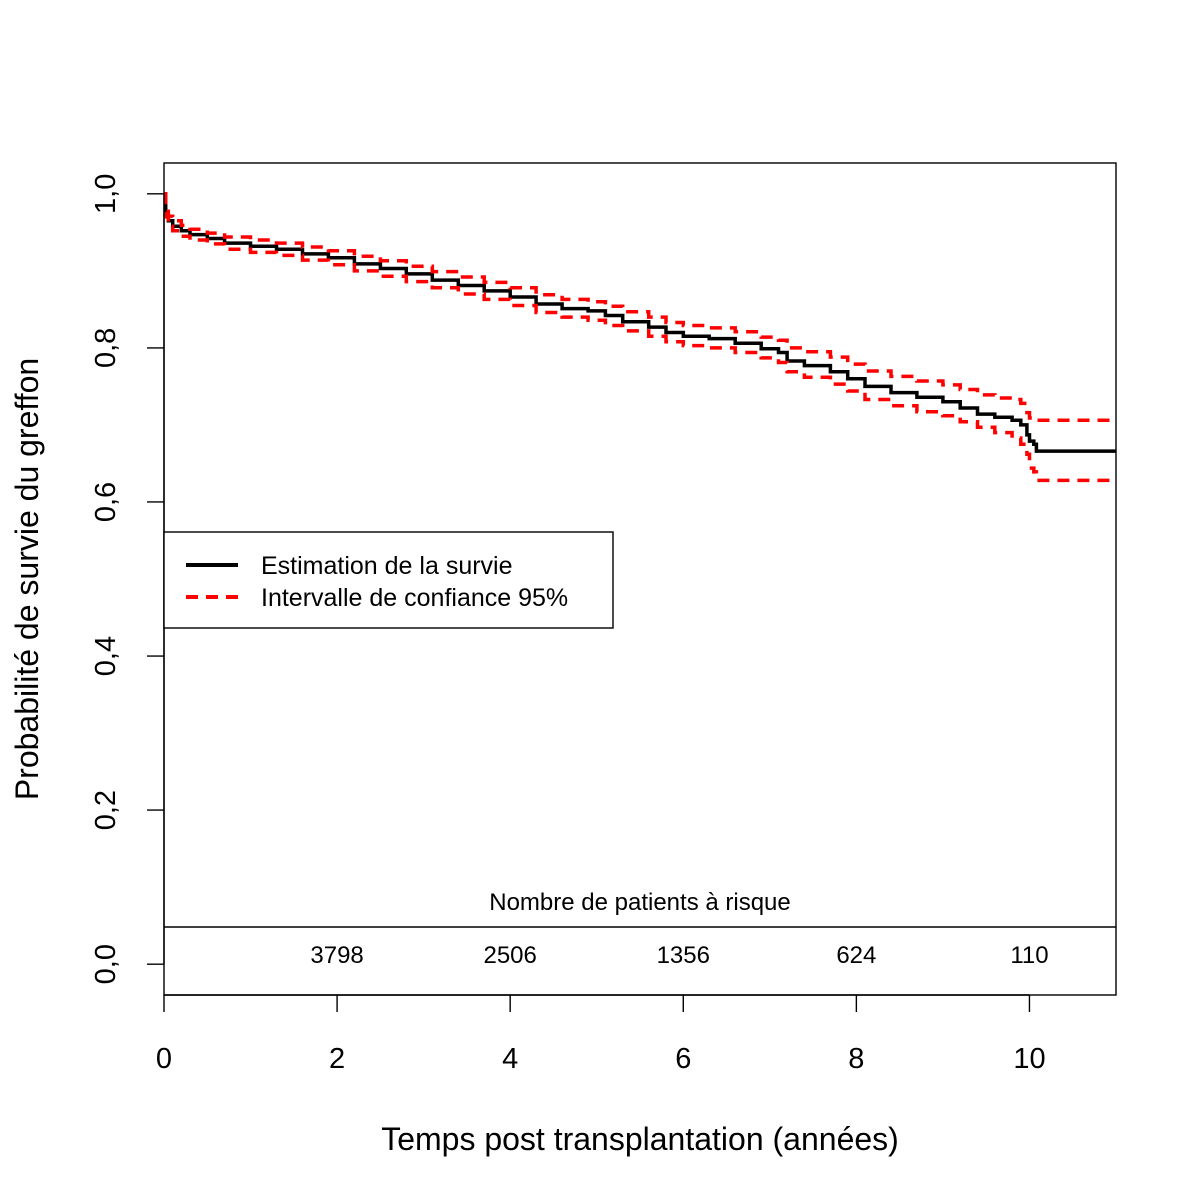 This screenshot has height=1200, width=1200. What do you see at coordinates (640, 1139) in the screenshot?
I see `x-axis-title: Temps post transplantation (années)` at bounding box center [640, 1139].